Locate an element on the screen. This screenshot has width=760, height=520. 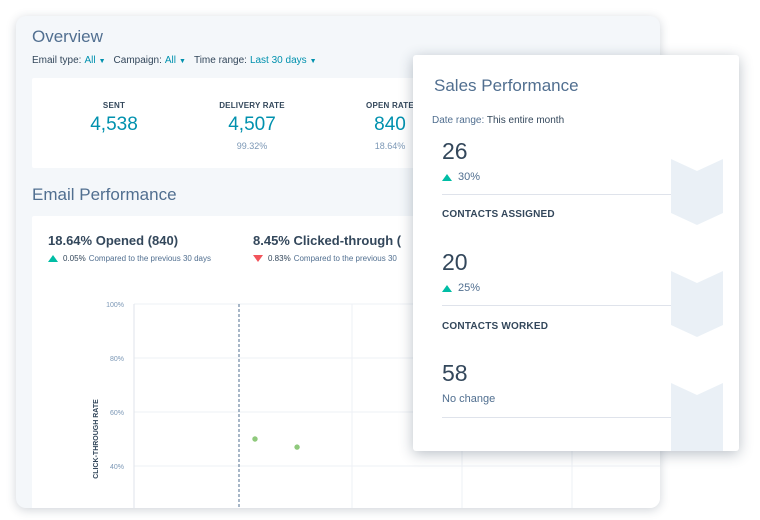
filter-email-type: Email type: All ▼ is located at coordinates (69, 60).